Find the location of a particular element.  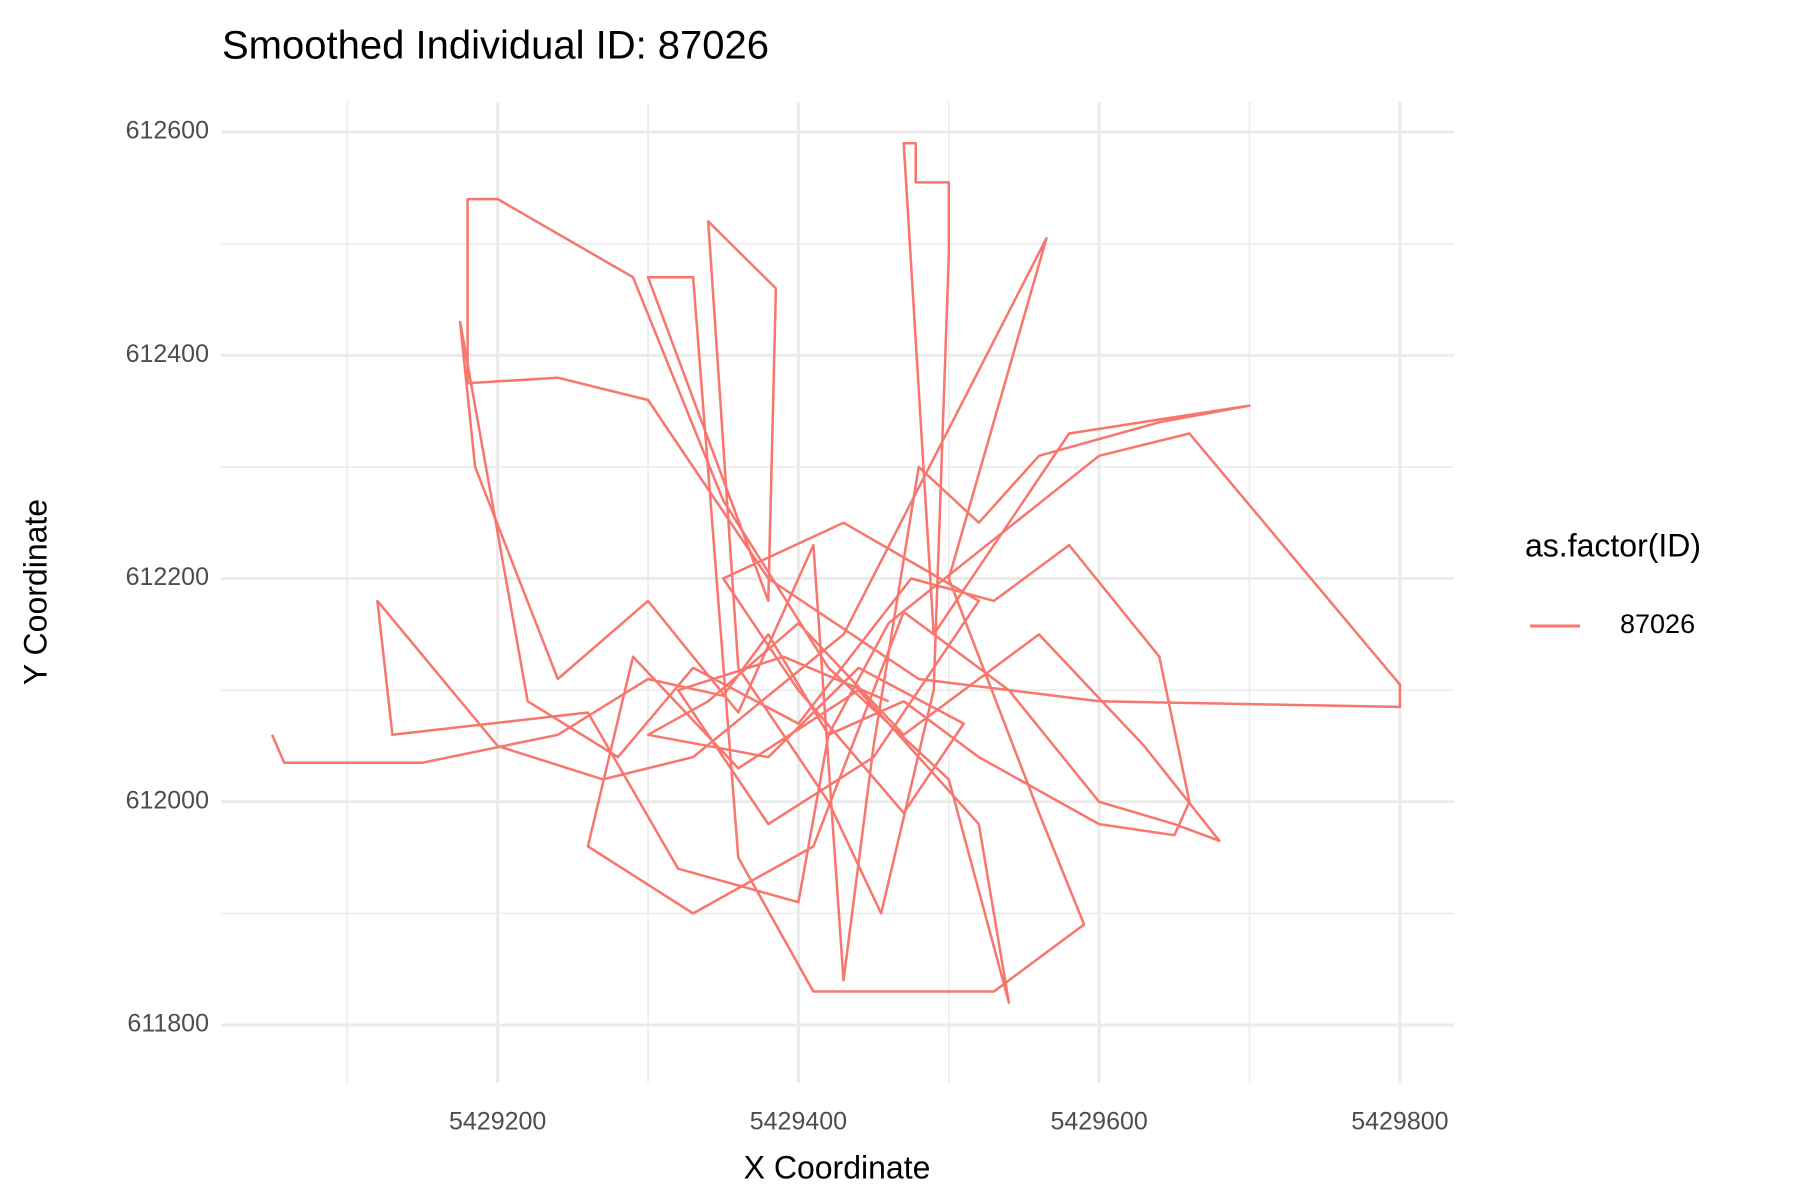

y-tick-label: 612400 is located at coordinates (167, 354).